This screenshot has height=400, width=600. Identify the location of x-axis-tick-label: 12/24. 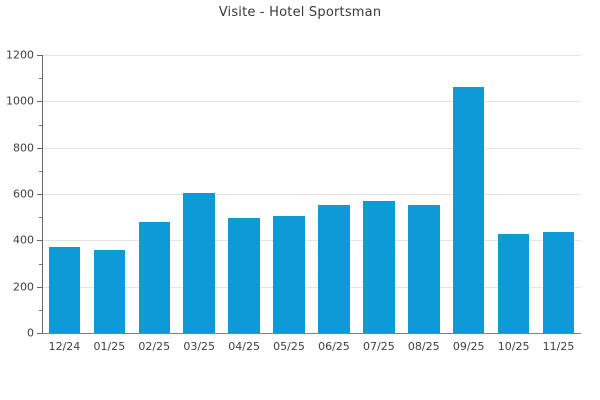
(64, 346).